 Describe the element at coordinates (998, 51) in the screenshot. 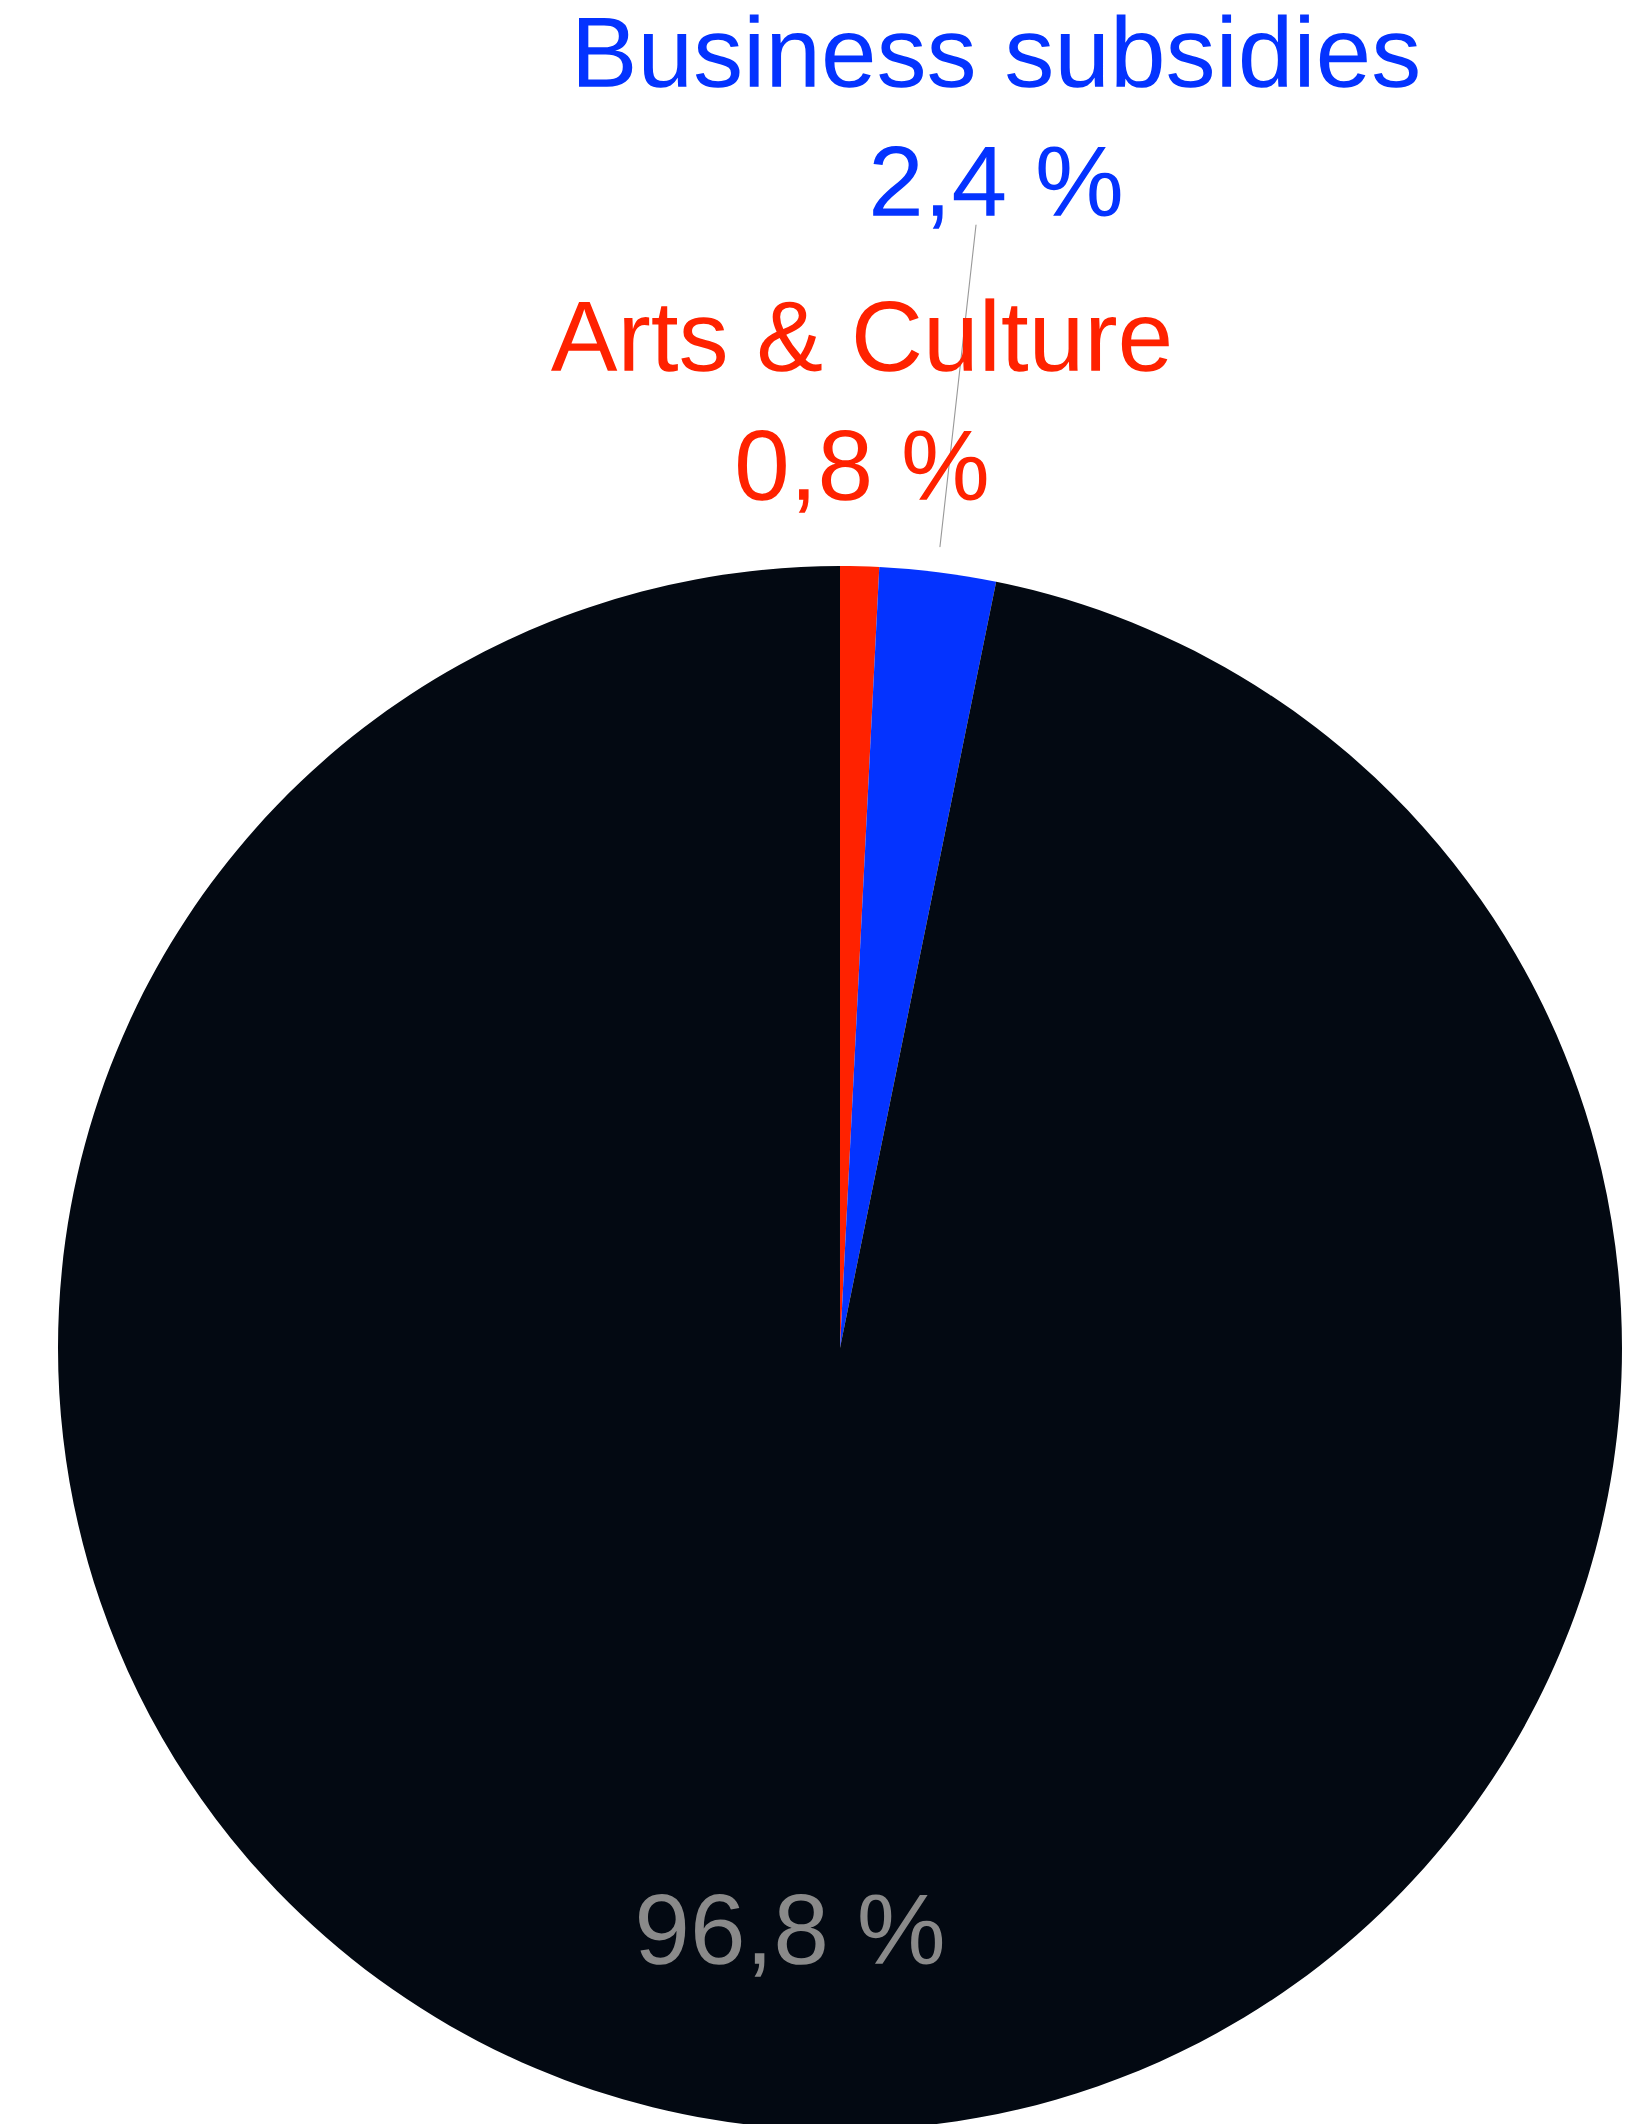

I see `slice-label: Business subsidies` at that location.